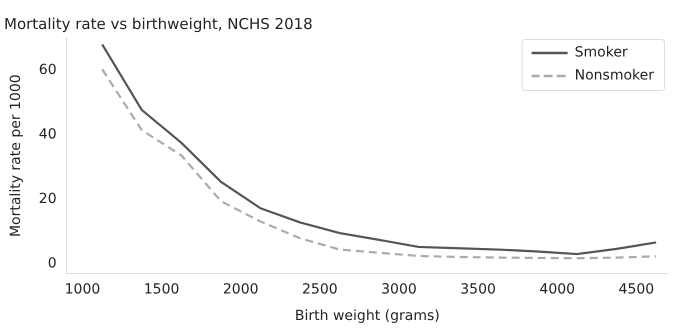  I want to click on legend-label: Smoker, so click(601, 52).